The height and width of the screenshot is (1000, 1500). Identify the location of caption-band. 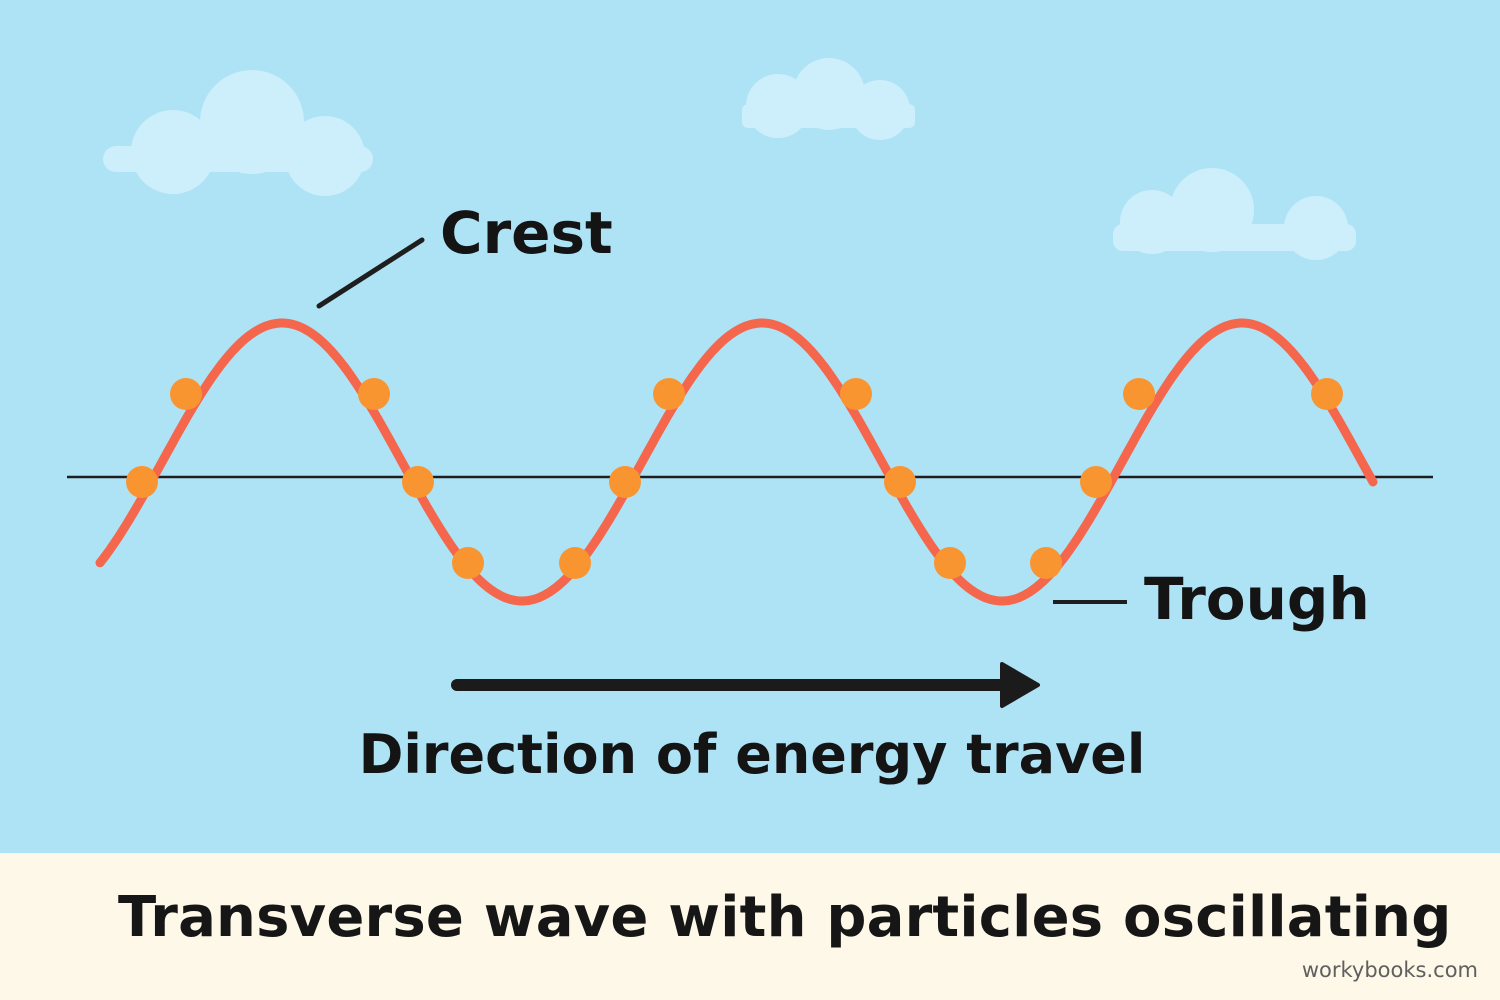
(750, 926).